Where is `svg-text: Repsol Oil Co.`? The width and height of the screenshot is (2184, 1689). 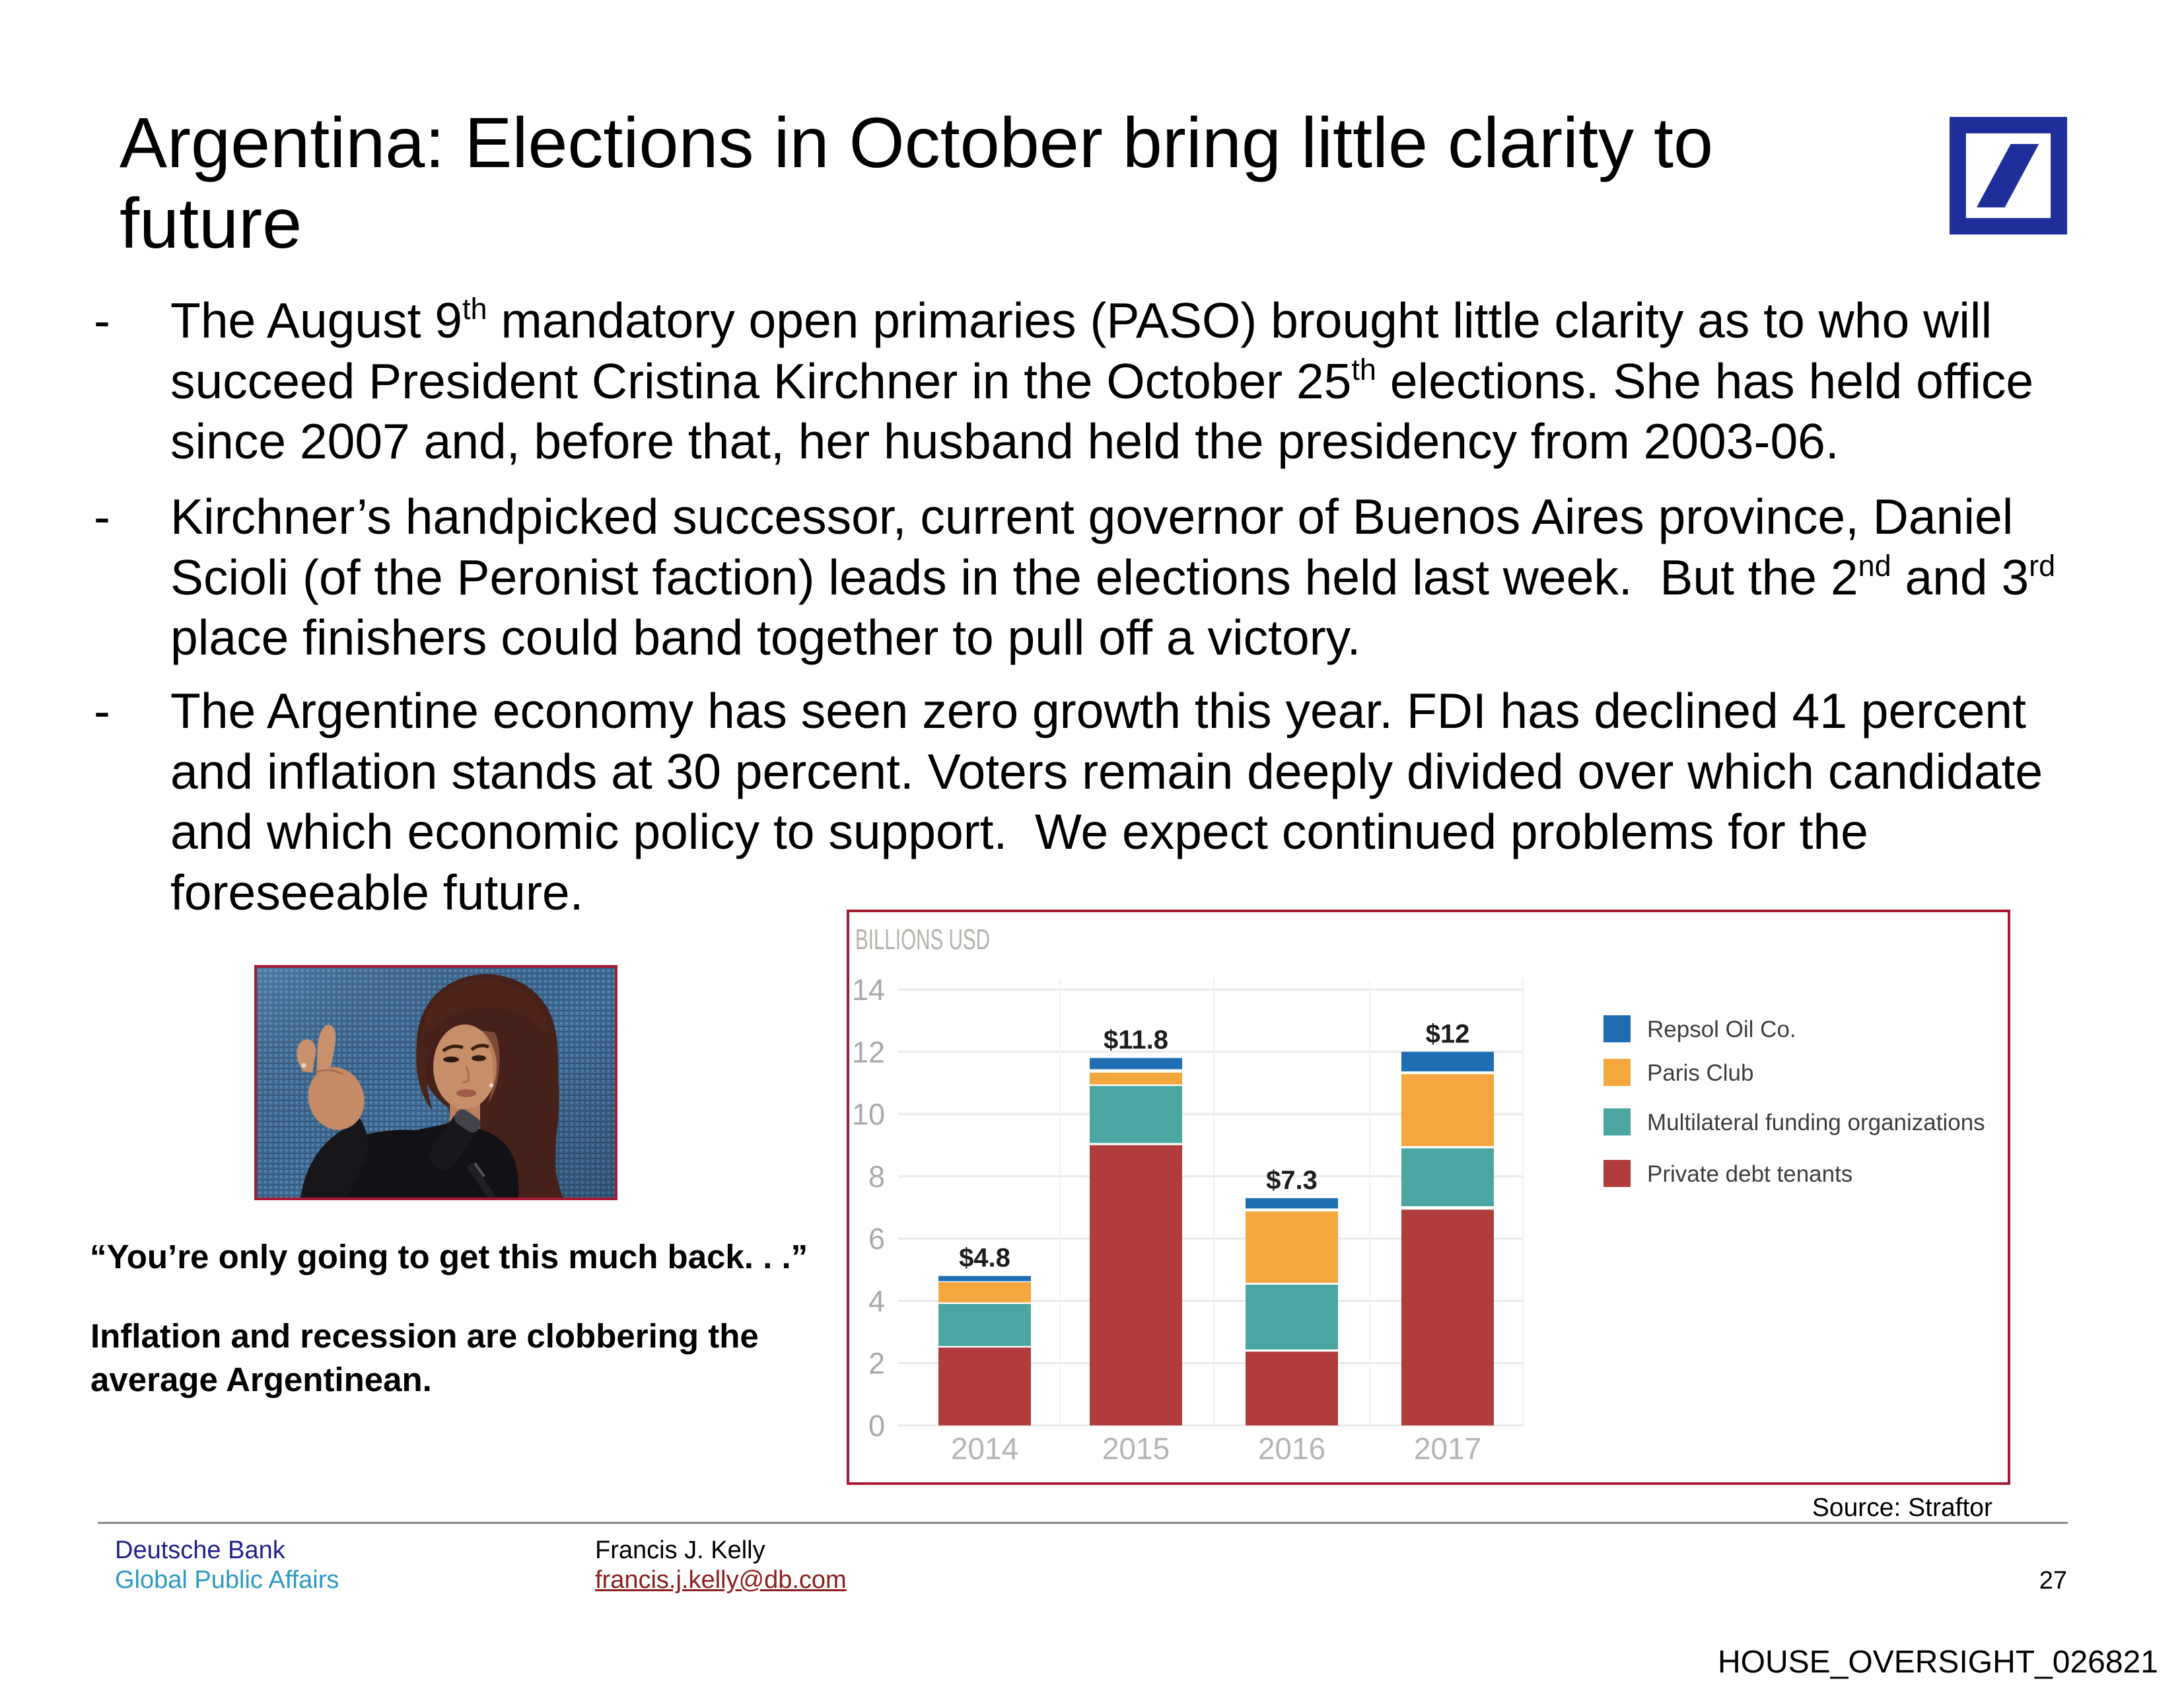
svg-text: Repsol Oil Co. is located at coordinates (1721, 1029).